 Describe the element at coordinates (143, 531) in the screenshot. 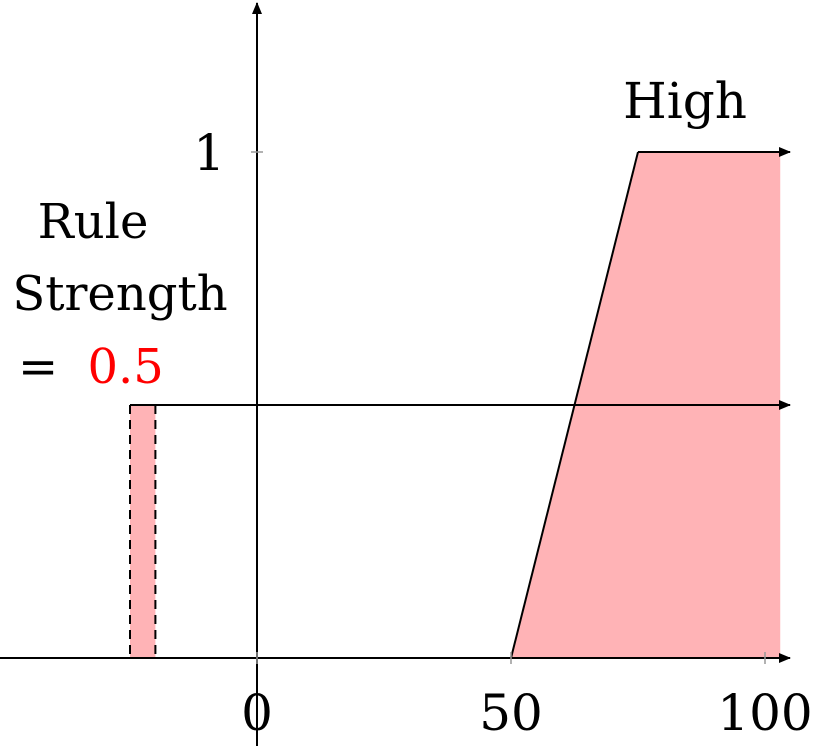

I see `rule-strength-input-bar` at that location.